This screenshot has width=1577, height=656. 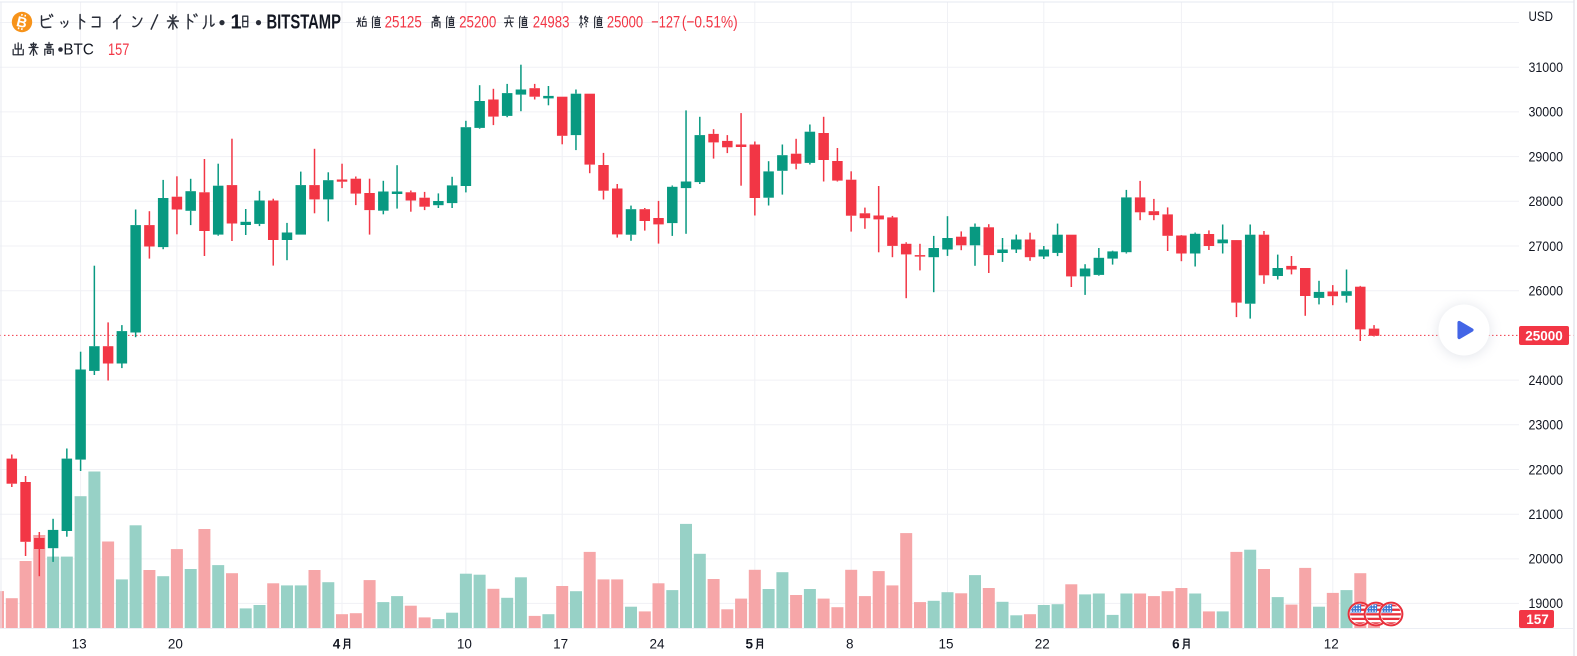 What do you see at coordinates (560, 644) in the screenshot?
I see `svg-text: 17` at bounding box center [560, 644].